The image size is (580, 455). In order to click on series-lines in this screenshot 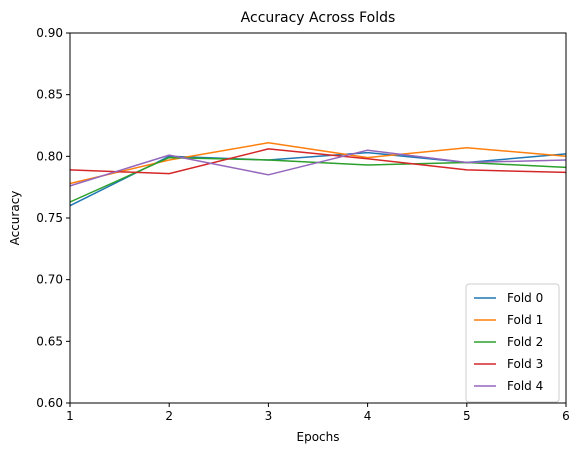, I will do `click(318, 174)`.